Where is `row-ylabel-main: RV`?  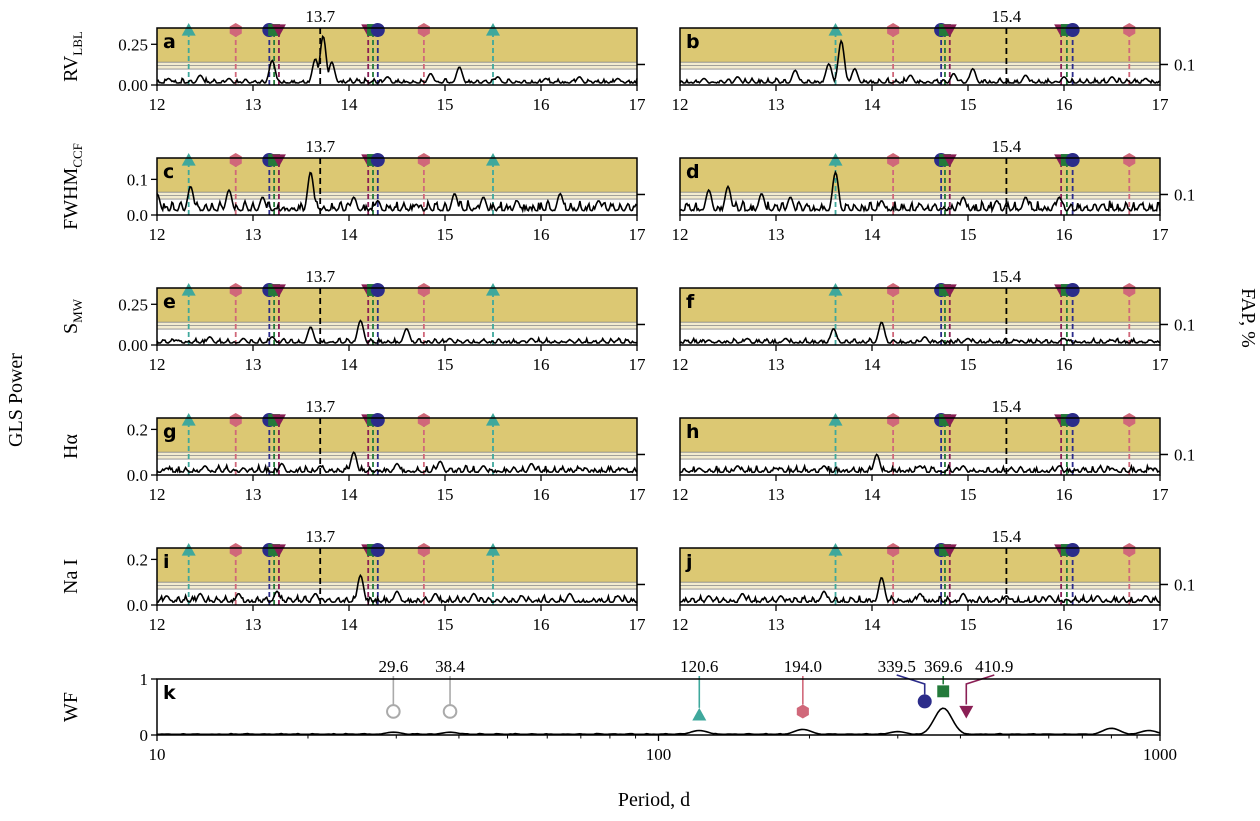 row-ylabel-main: RV is located at coordinates (71, 68).